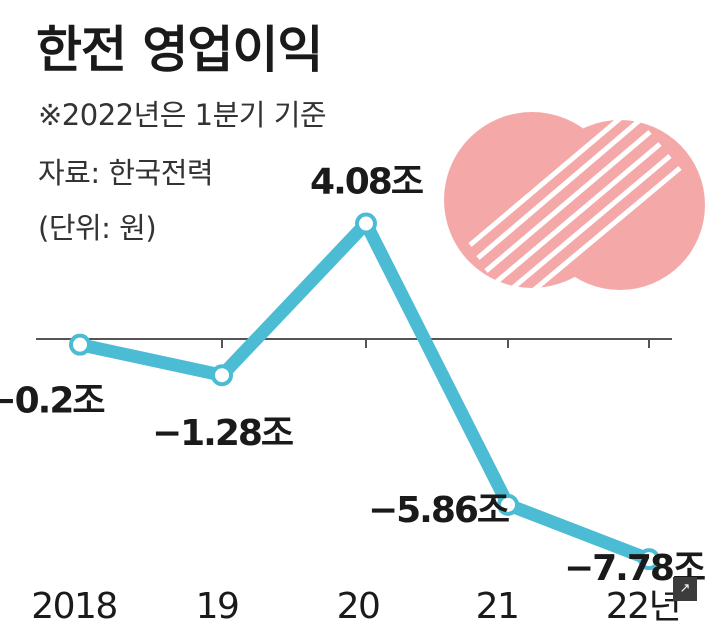  Describe the element at coordinates (52, 401) in the screenshot. I see `data-label: −0.2조` at that location.